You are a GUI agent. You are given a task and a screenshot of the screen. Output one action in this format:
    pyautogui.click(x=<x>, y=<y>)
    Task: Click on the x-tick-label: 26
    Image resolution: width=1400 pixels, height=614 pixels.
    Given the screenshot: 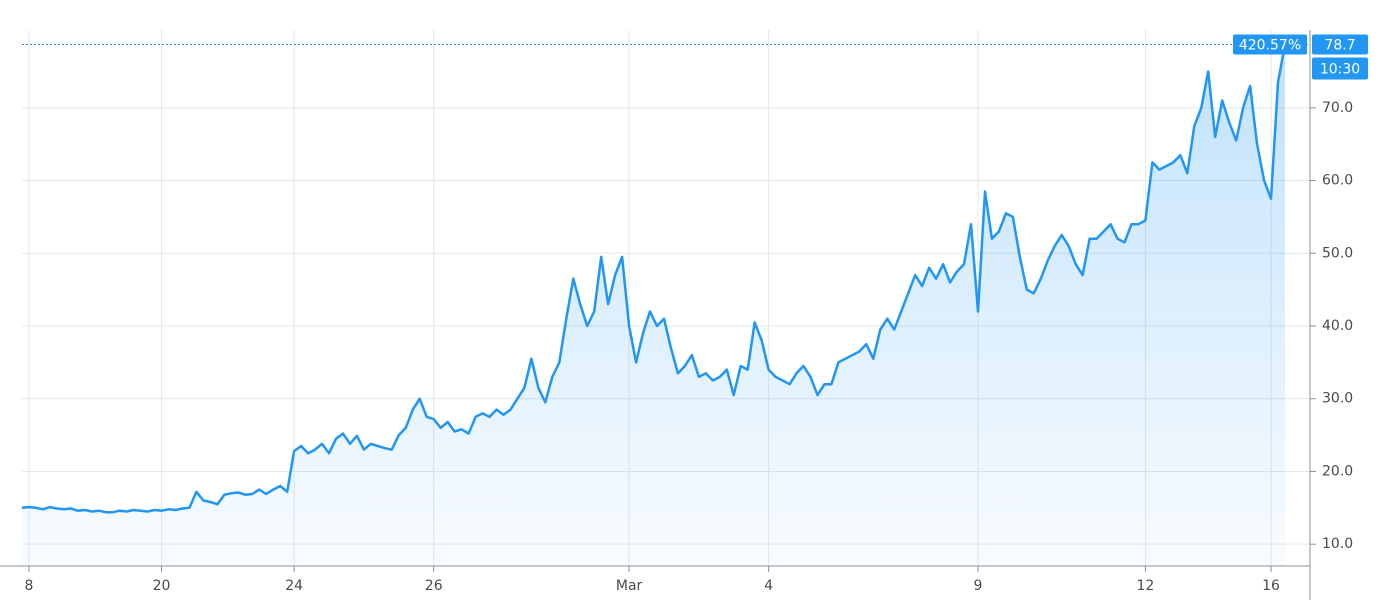 What is the action you would take?
    pyautogui.click(x=434, y=586)
    